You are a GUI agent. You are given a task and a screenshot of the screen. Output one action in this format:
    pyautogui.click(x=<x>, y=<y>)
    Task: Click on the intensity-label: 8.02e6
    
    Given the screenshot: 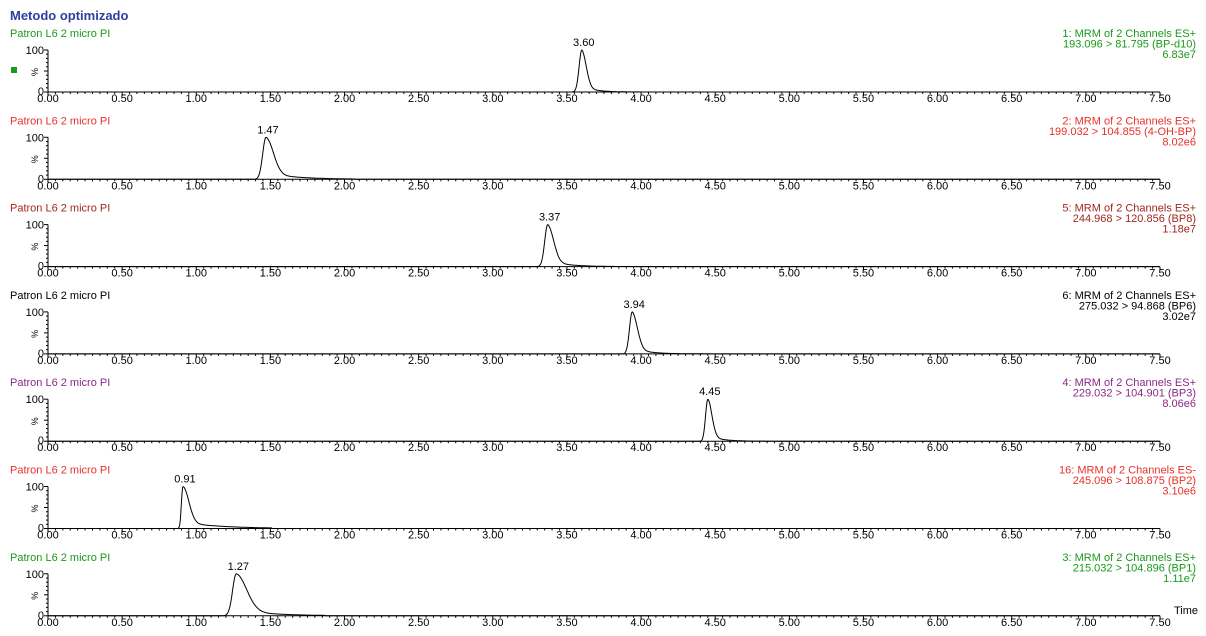 What is the action you would take?
    pyautogui.click(x=1179, y=142)
    